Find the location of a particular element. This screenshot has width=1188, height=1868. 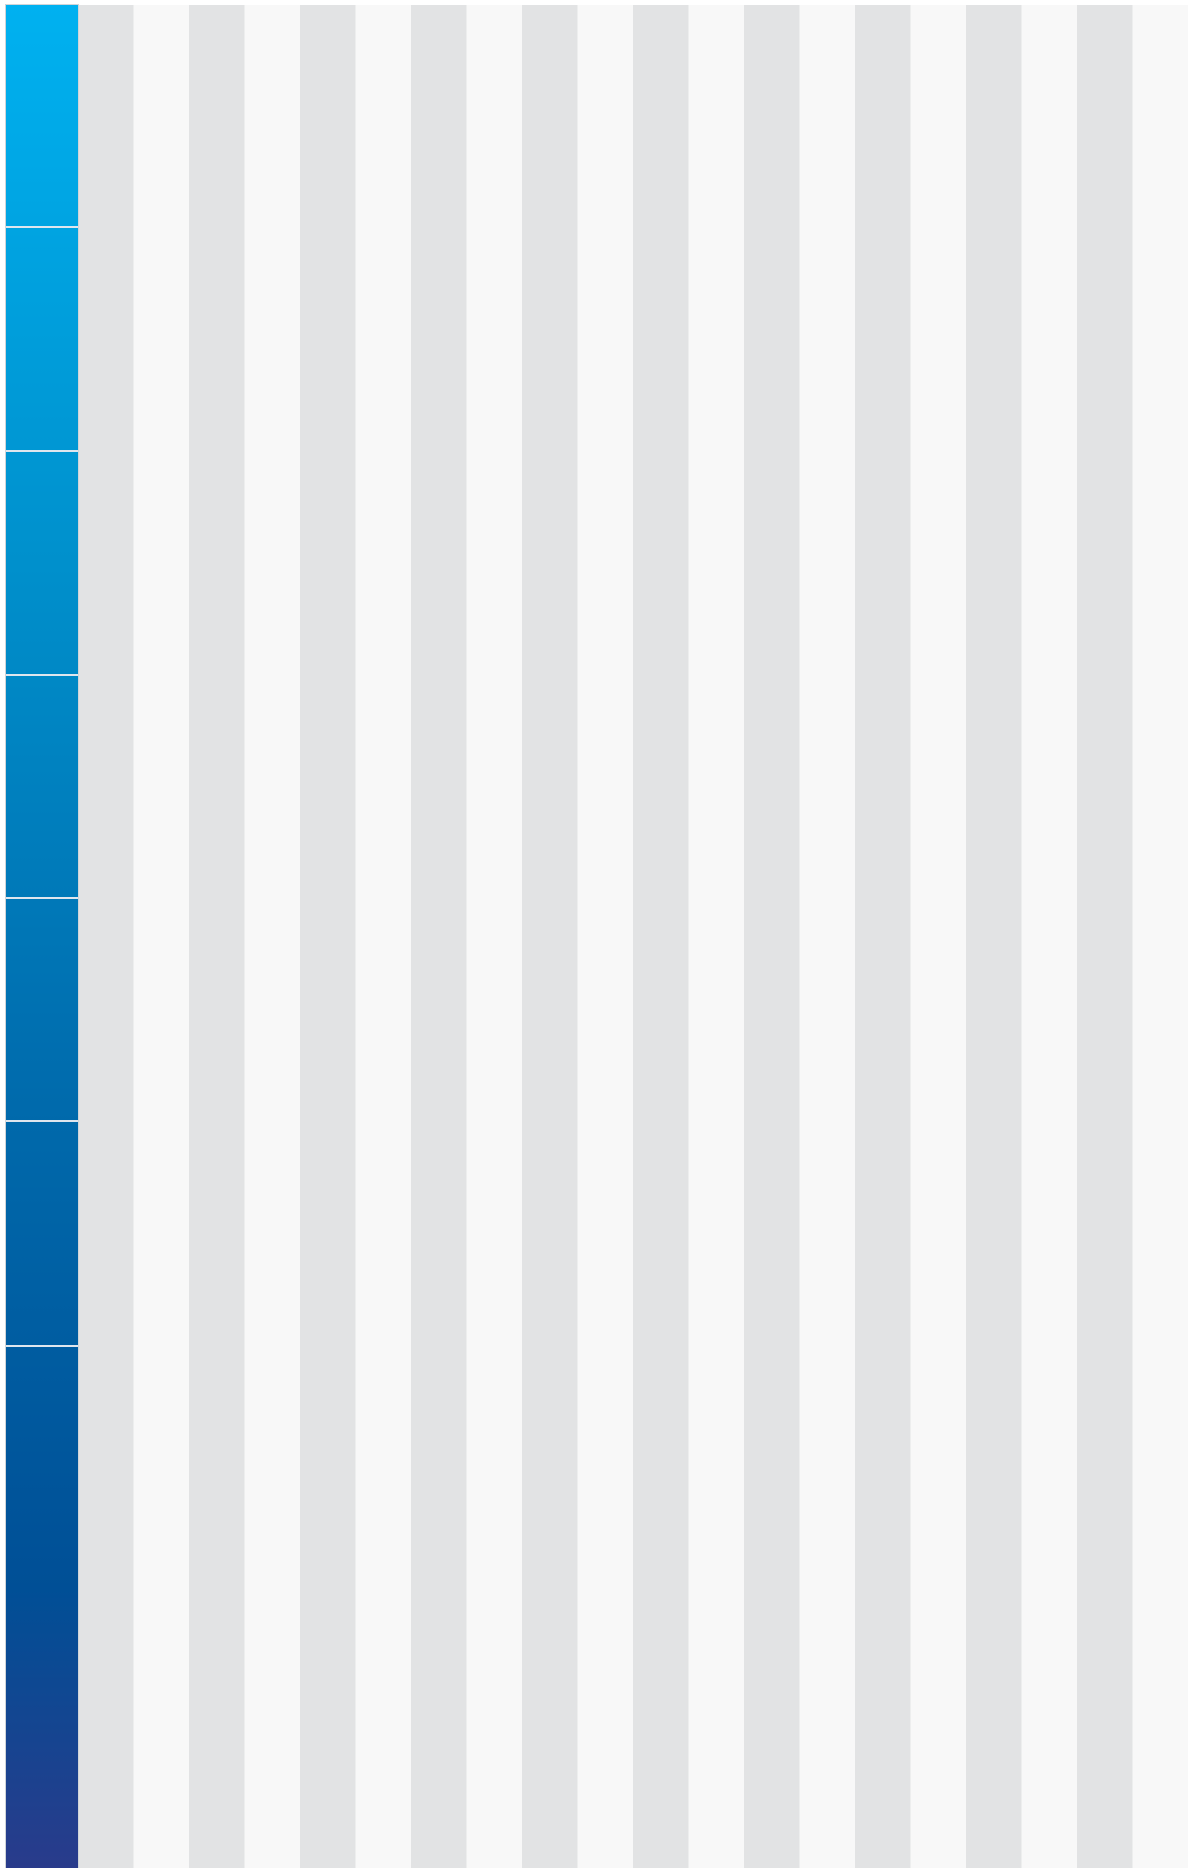

sidebar-border is located at coordinates (42, 936).